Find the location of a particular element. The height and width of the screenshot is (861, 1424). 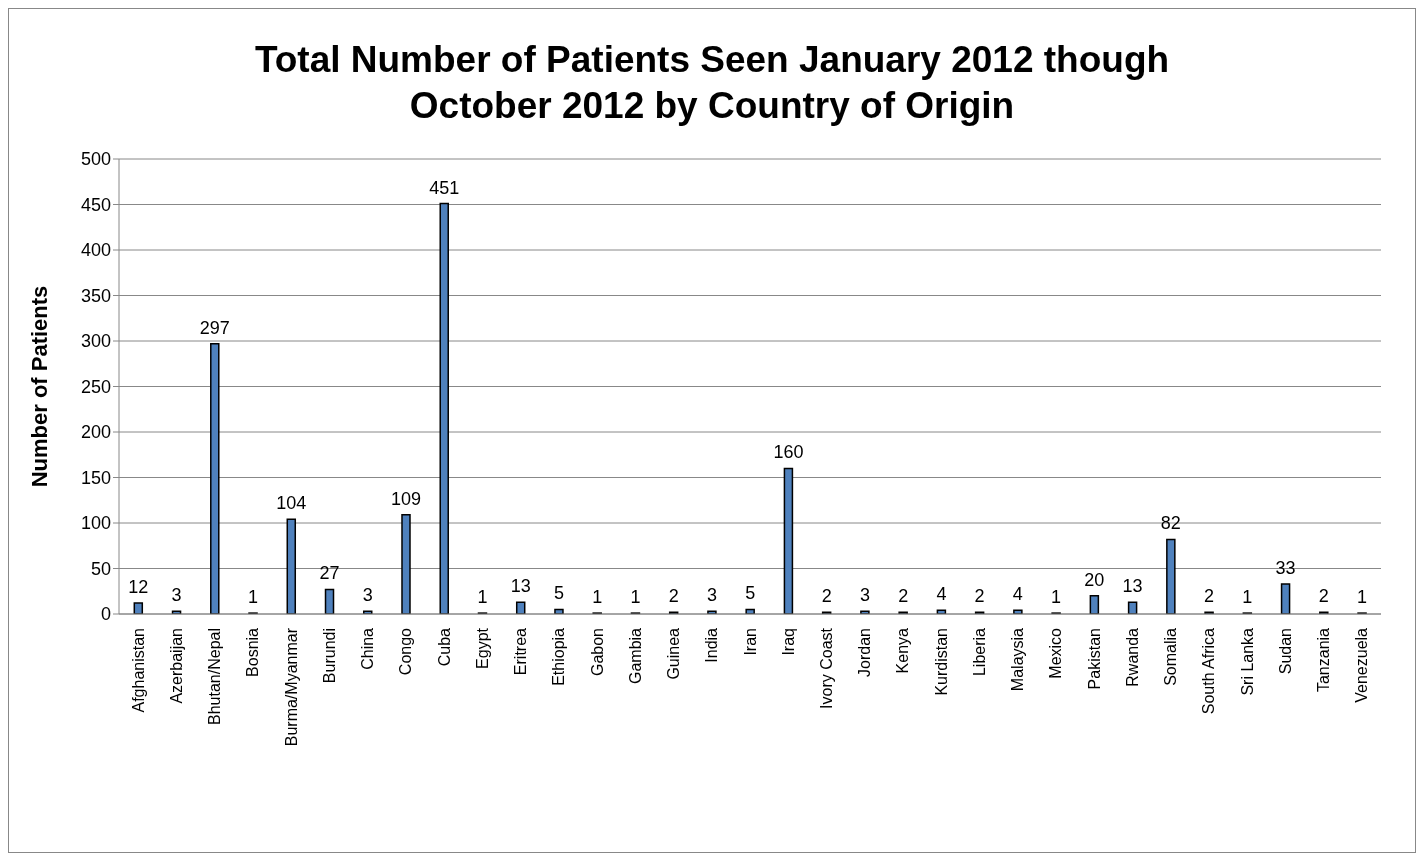

x-tick-label: Venezuela is located at coordinates (1362, 665).